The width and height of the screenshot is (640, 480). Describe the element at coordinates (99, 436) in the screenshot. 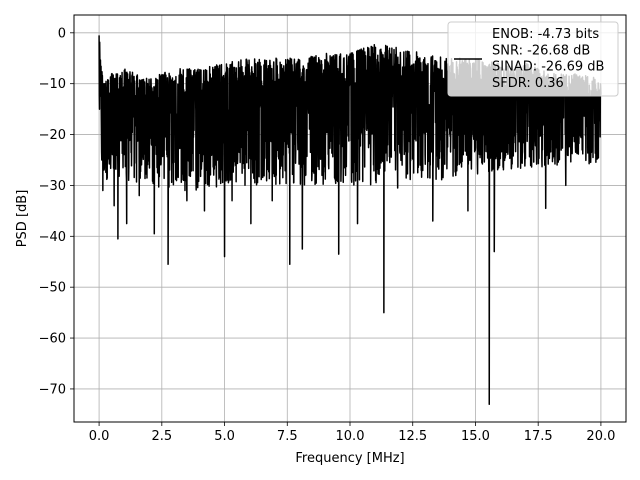

I see `x-tick-label: 0.0` at that location.